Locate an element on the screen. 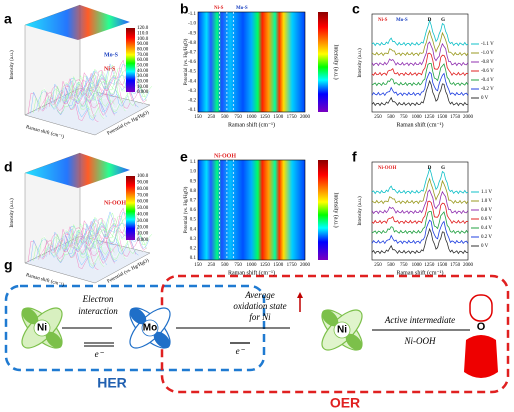 The height and width of the screenshot is (412, 514). legend-label: 0.6 V is located at coordinates (486, 219).